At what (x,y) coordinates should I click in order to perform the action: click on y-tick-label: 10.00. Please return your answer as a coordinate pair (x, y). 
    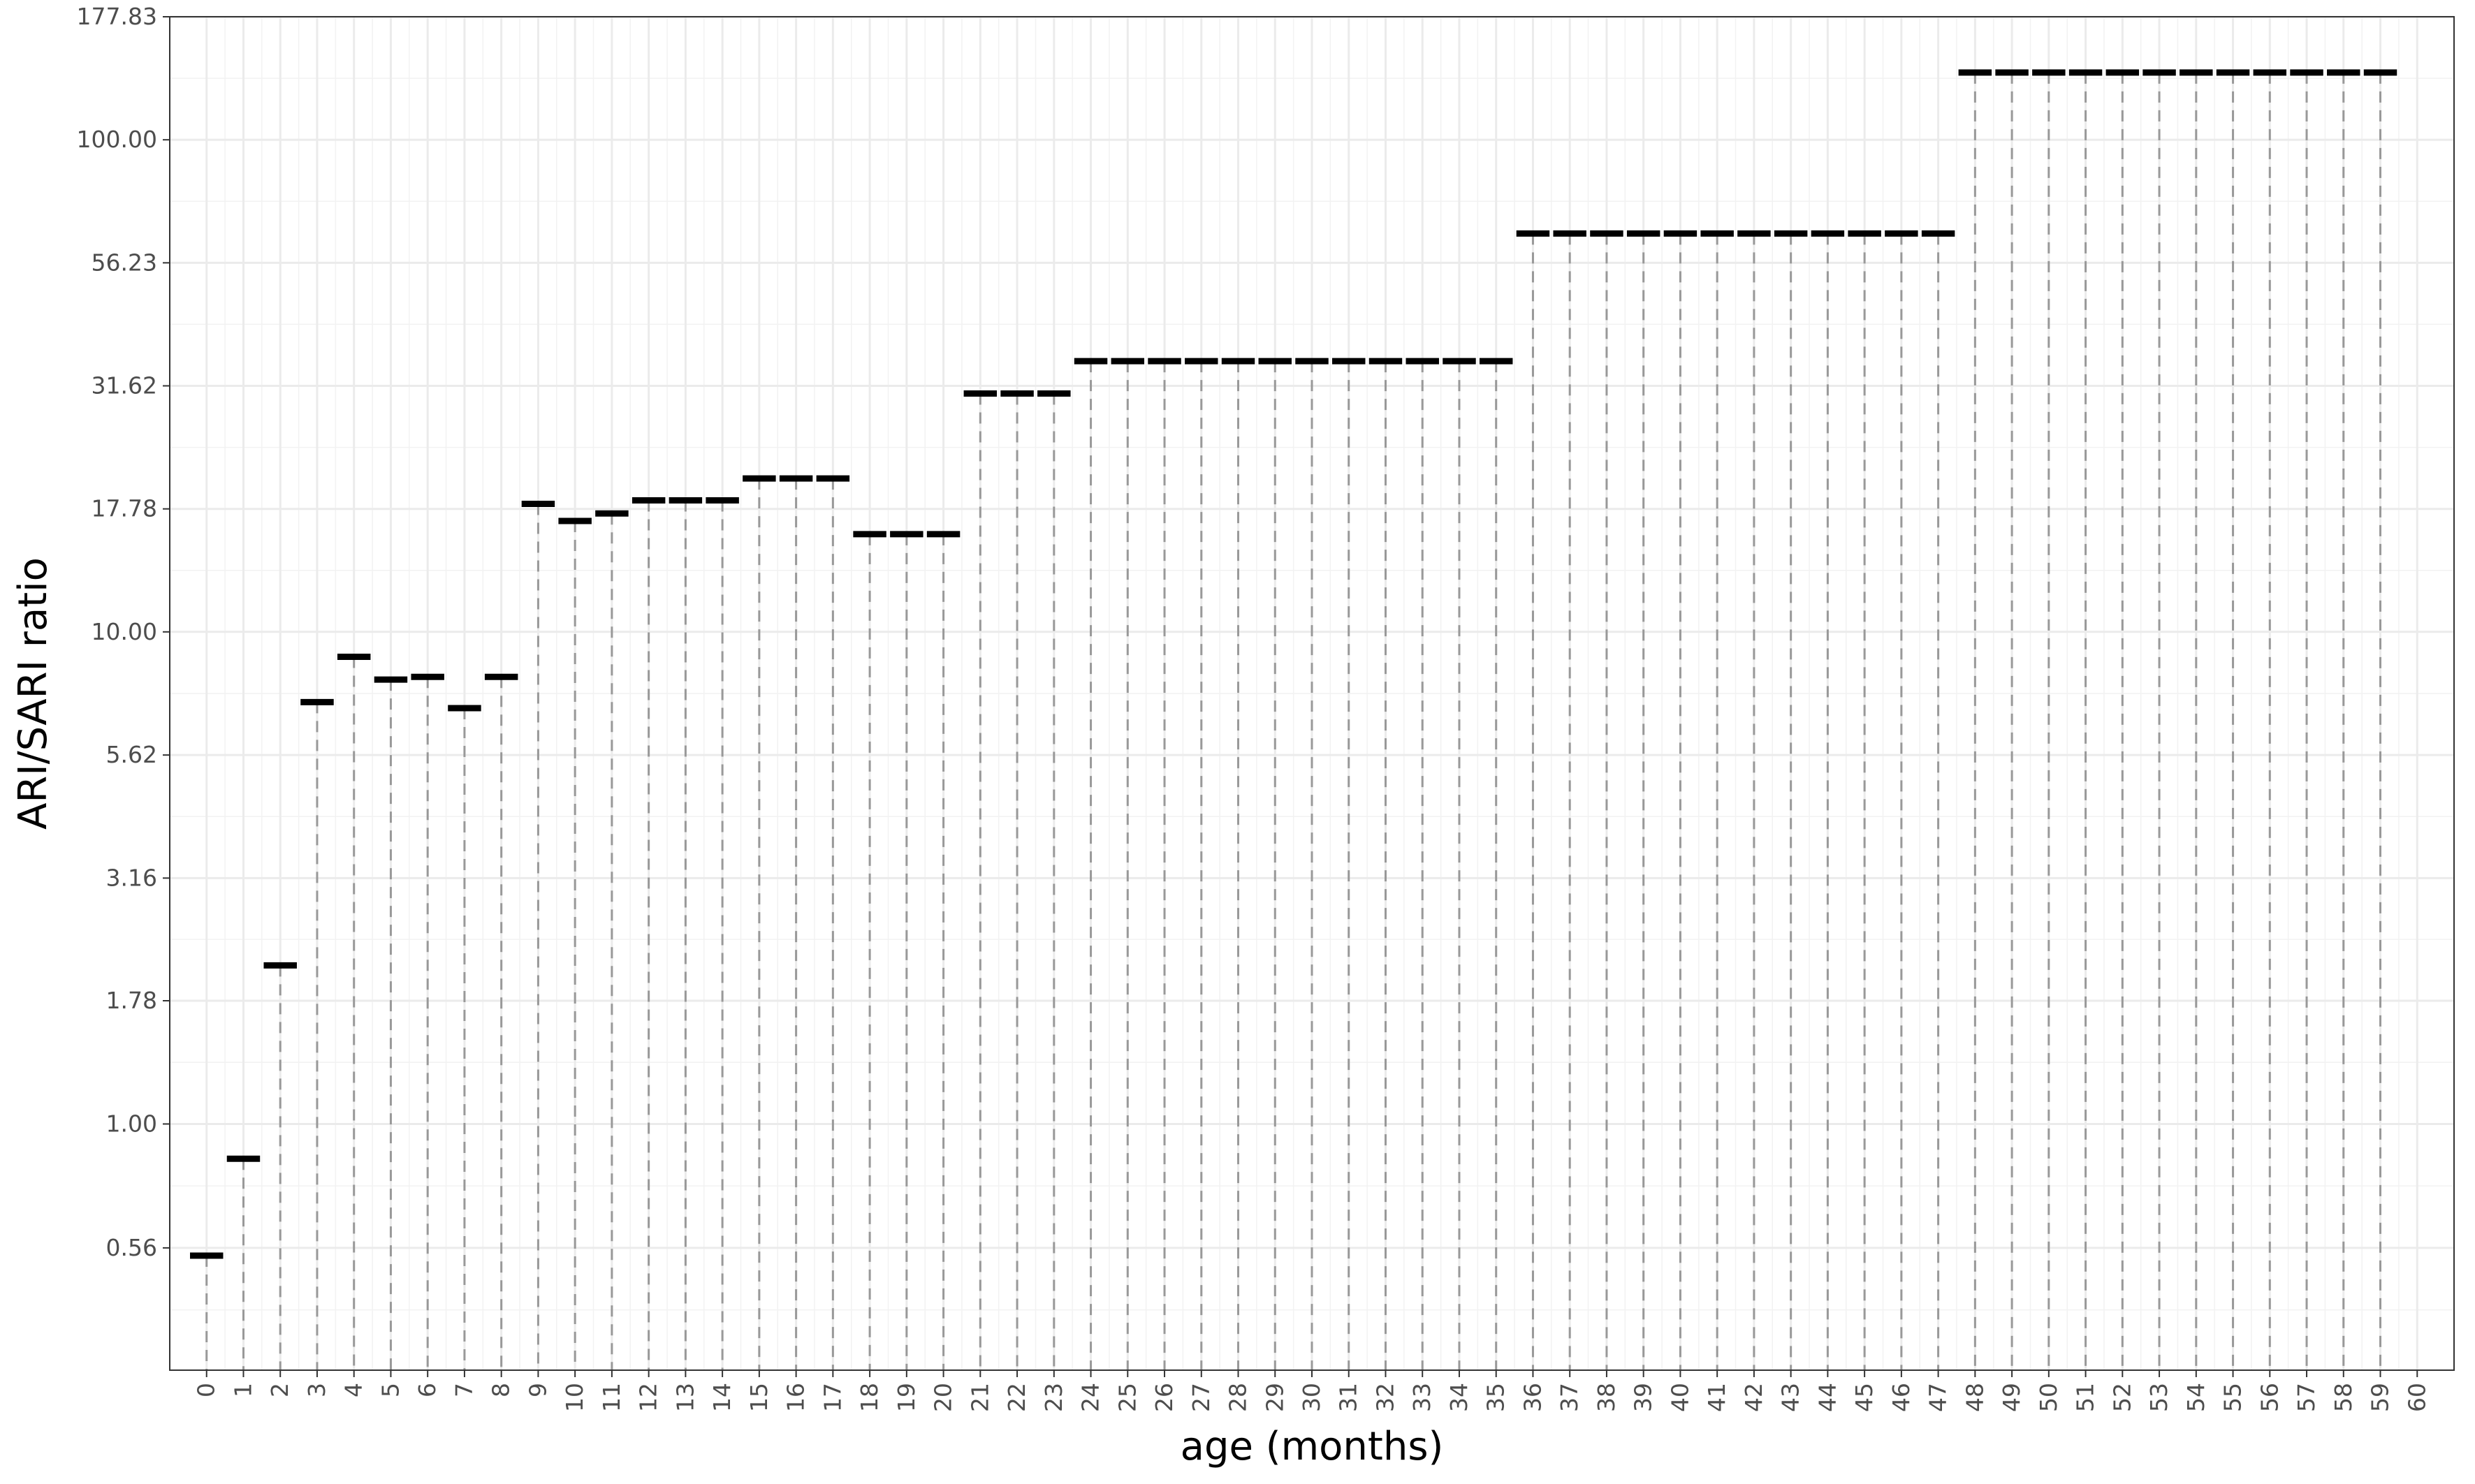
    Looking at the image, I should click on (124, 631).